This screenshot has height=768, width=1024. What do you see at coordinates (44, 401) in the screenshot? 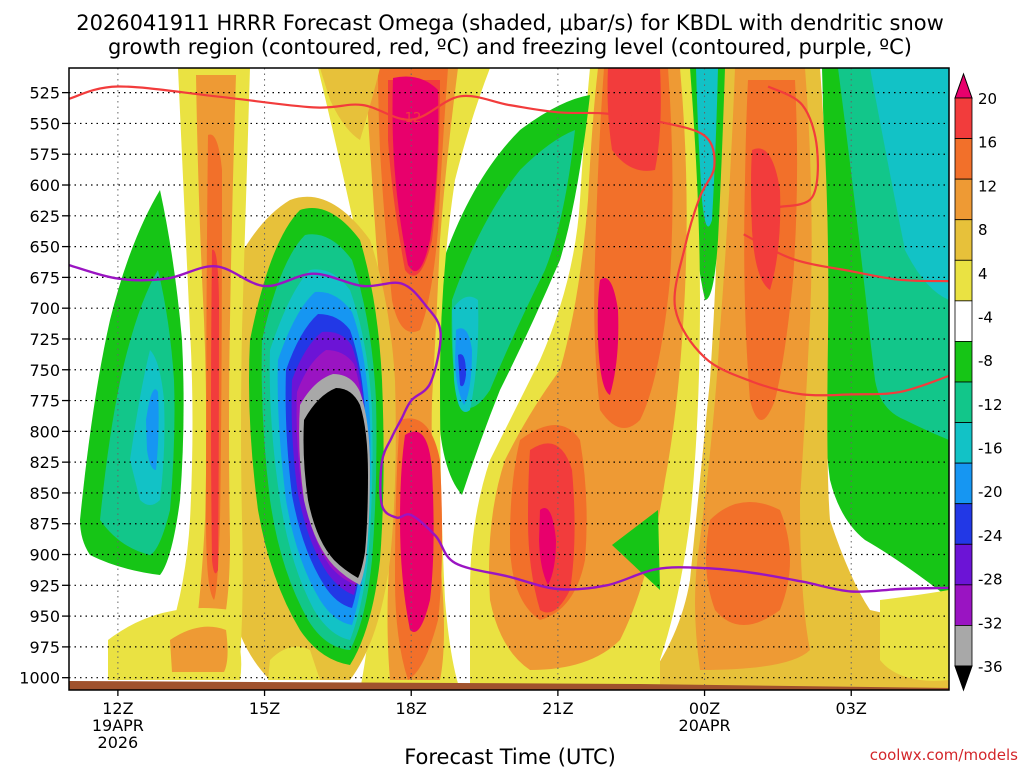
I see `y-tick-label: 775` at bounding box center [44, 401].